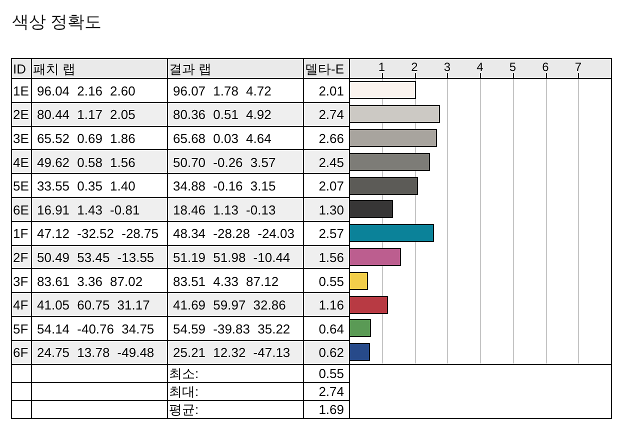 This screenshot has width=640, height=437. I want to click on table-cell: 24.75 13.78 -49.48, so click(95, 352).